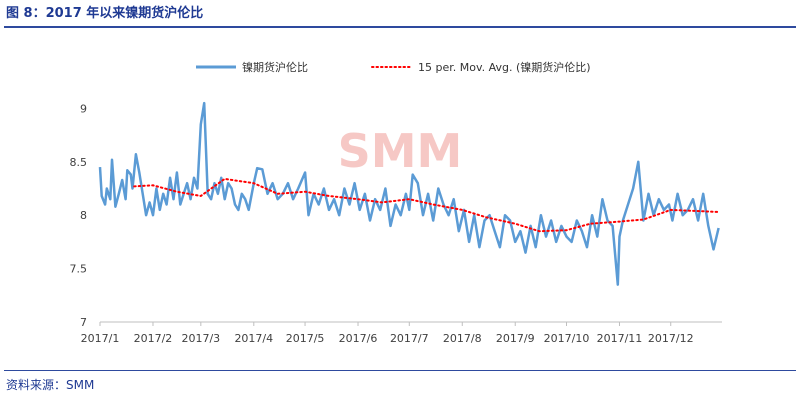 This screenshot has height=400, width=800. Describe the element at coordinates (504, 67) in the screenshot. I see `legend-label-moving-average: 15 per. Mov. Avg. (镍期货沪伦比)` at that location.